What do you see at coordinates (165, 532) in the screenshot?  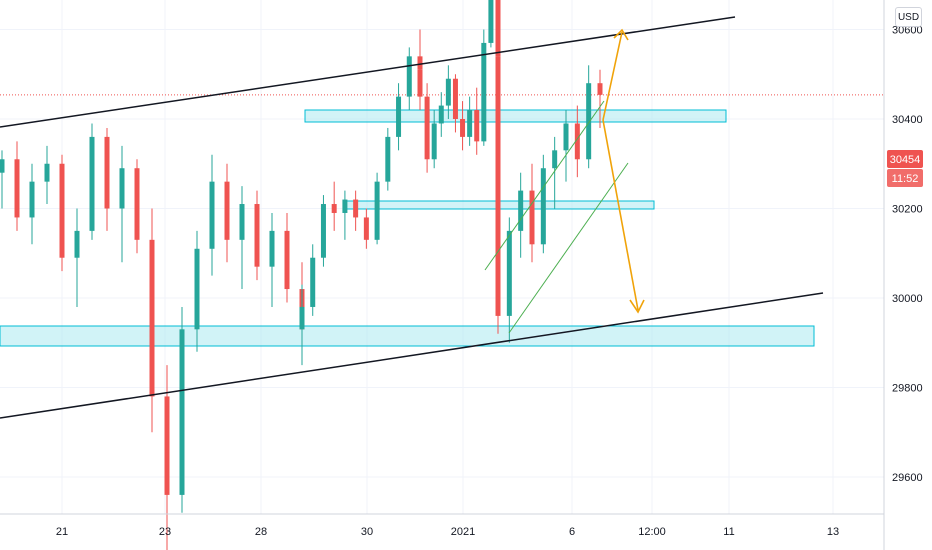 I see `x-tick-label: 23` at bounding box center [165, 532].